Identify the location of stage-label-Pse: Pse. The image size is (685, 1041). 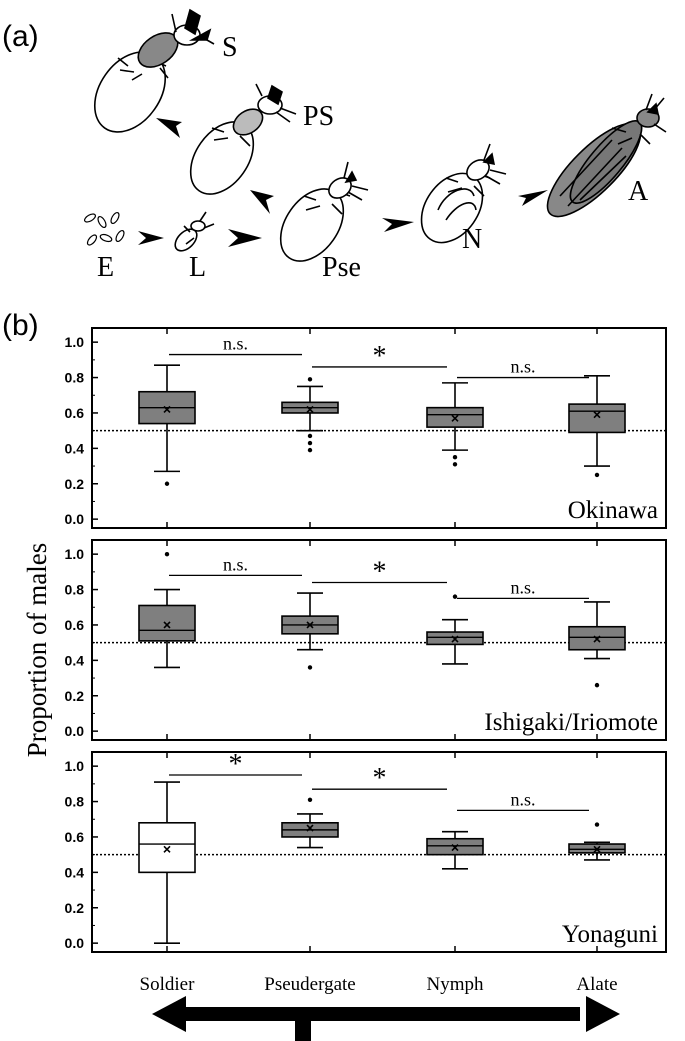
(341, 267).